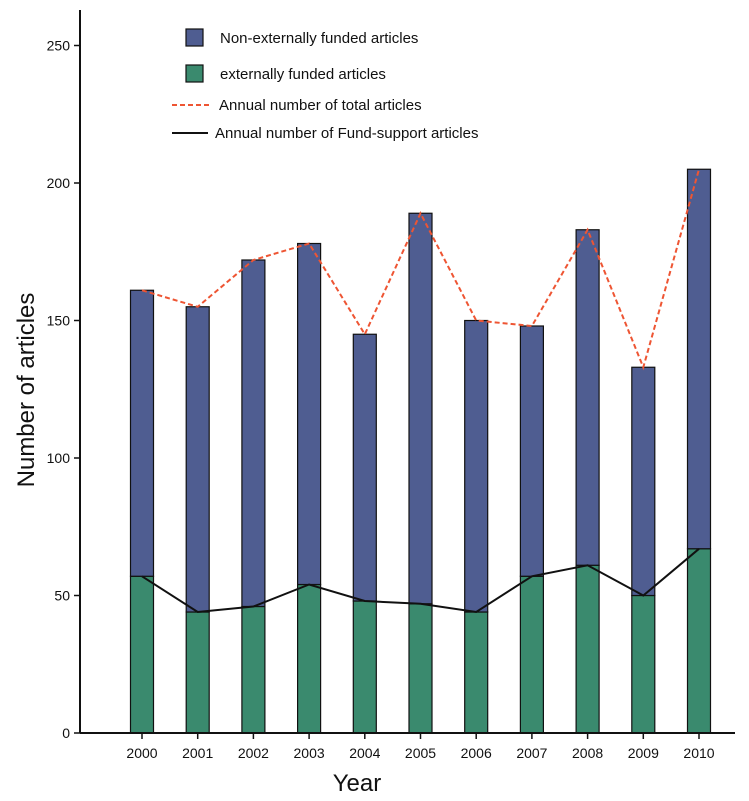  Describe the element at coordinates (303, 74) in the screenshot. I see `legend-label-externally-funded: externally funded articles` at that location.